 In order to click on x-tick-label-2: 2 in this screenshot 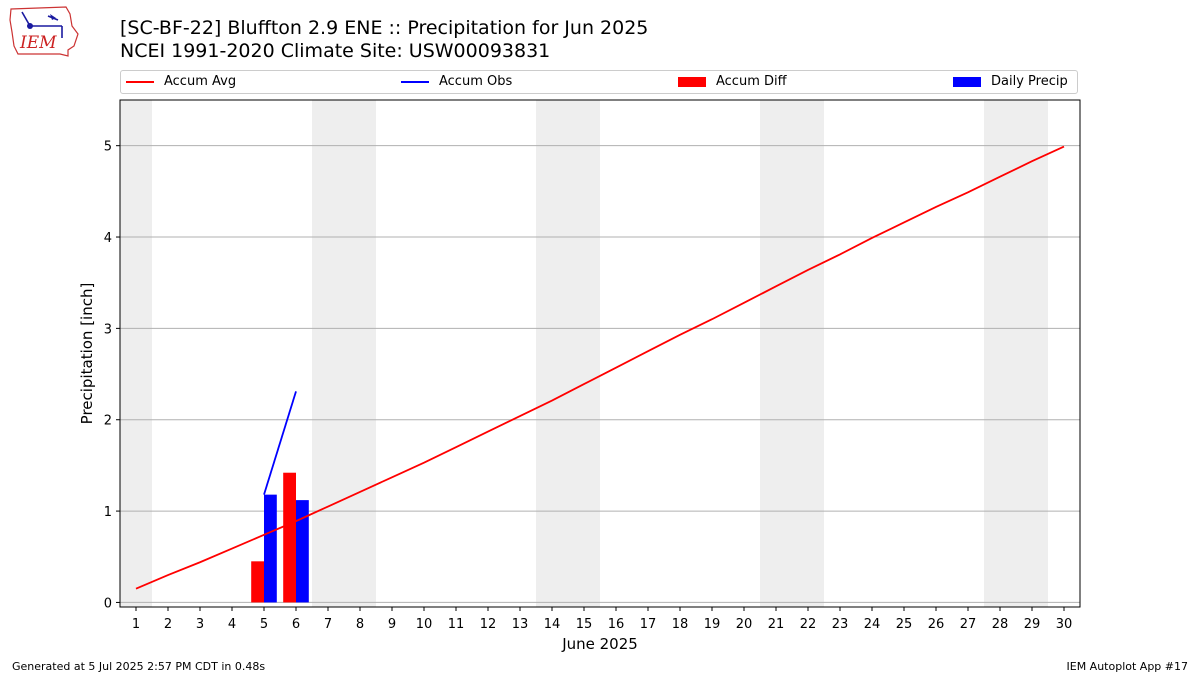, I will do `click(168, 624)`.